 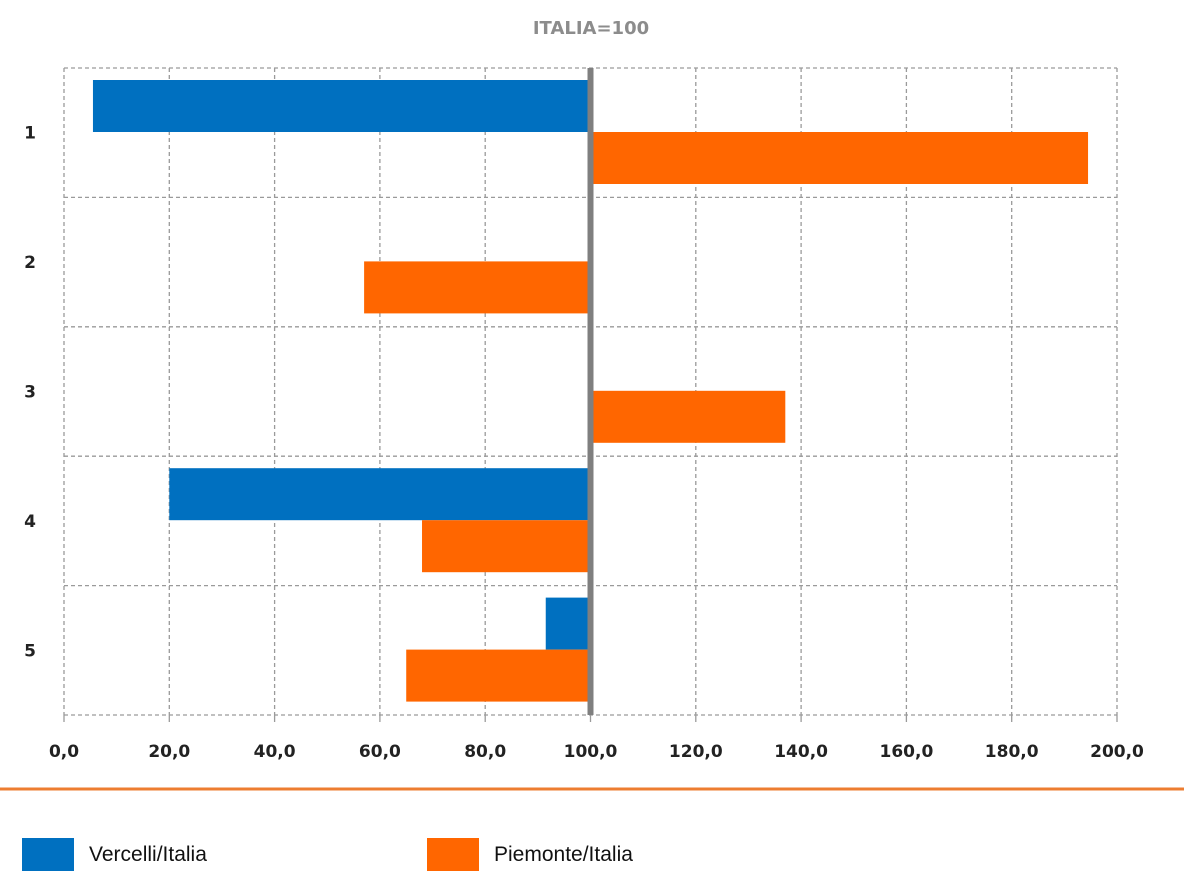 What do you see at coordinates (591, 28) in the screenshot?
I see `chart-title: ITALIA=100` at bounding box center [591, 28].